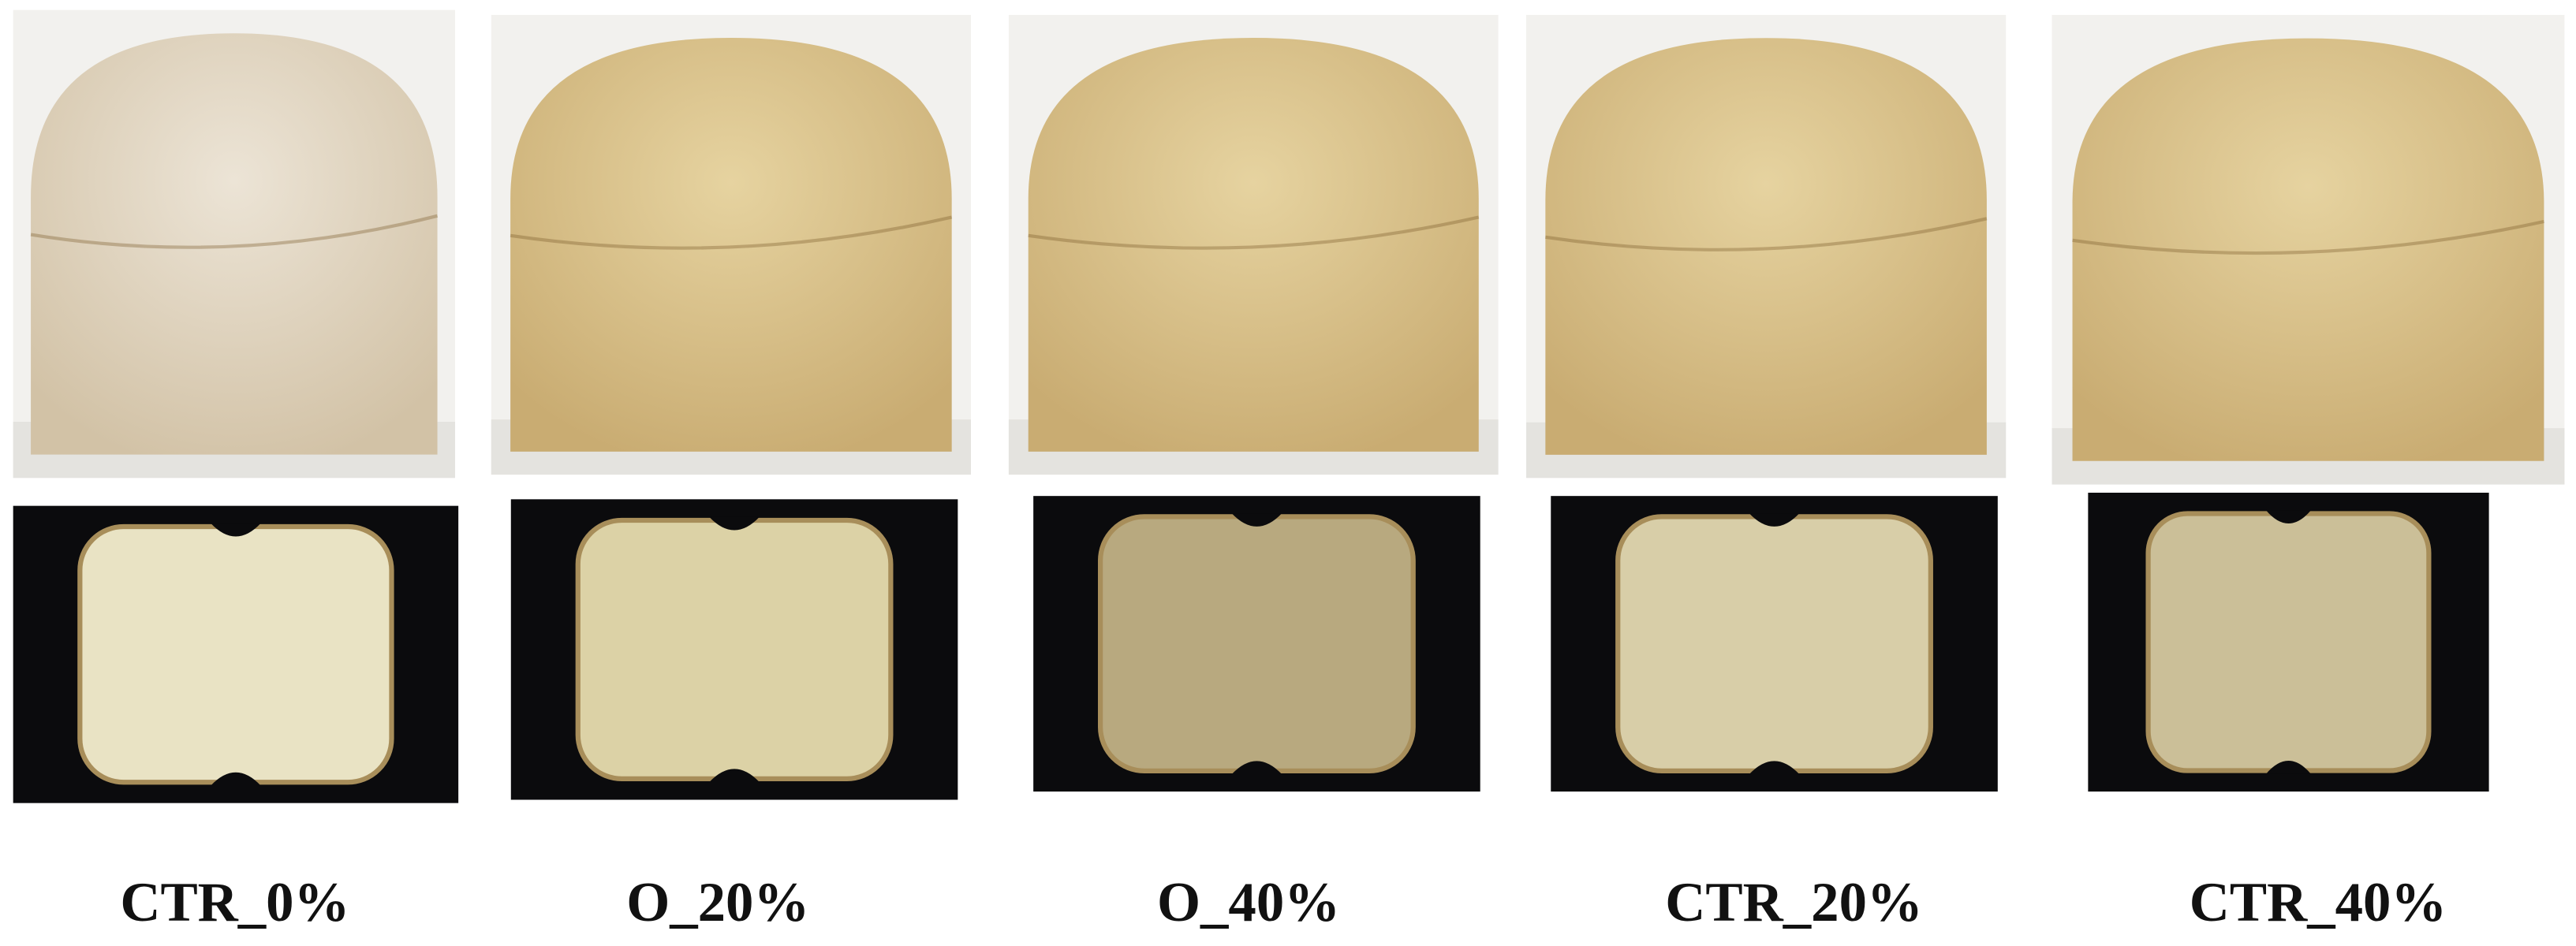 This screenshot has height=946, width=2576. Describe the element at coordinates (2318, 902) in the screenshot. I see `sample-label: CTR_40%` at that location.